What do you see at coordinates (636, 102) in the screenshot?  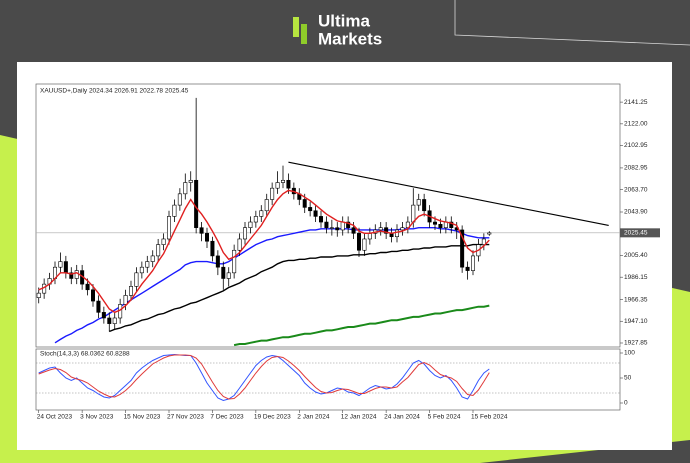 I see `y-tick-label: 2141.25` at bounding box center [636, 102].